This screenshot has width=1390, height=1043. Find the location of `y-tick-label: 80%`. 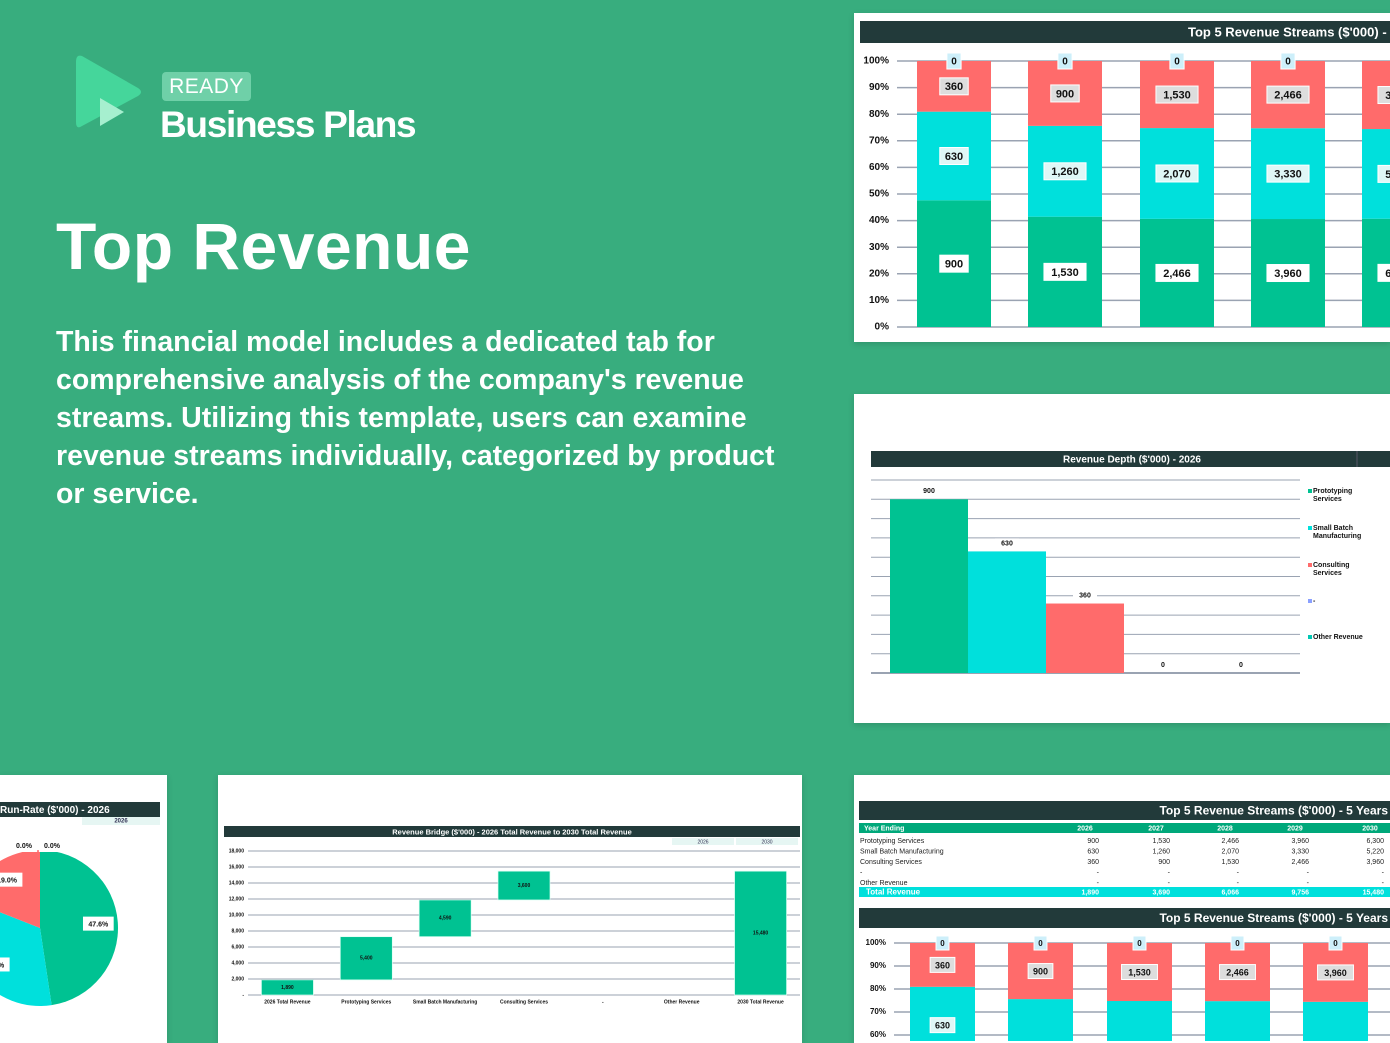

y-tick-label: 80% is located at coordinates (879, 114).